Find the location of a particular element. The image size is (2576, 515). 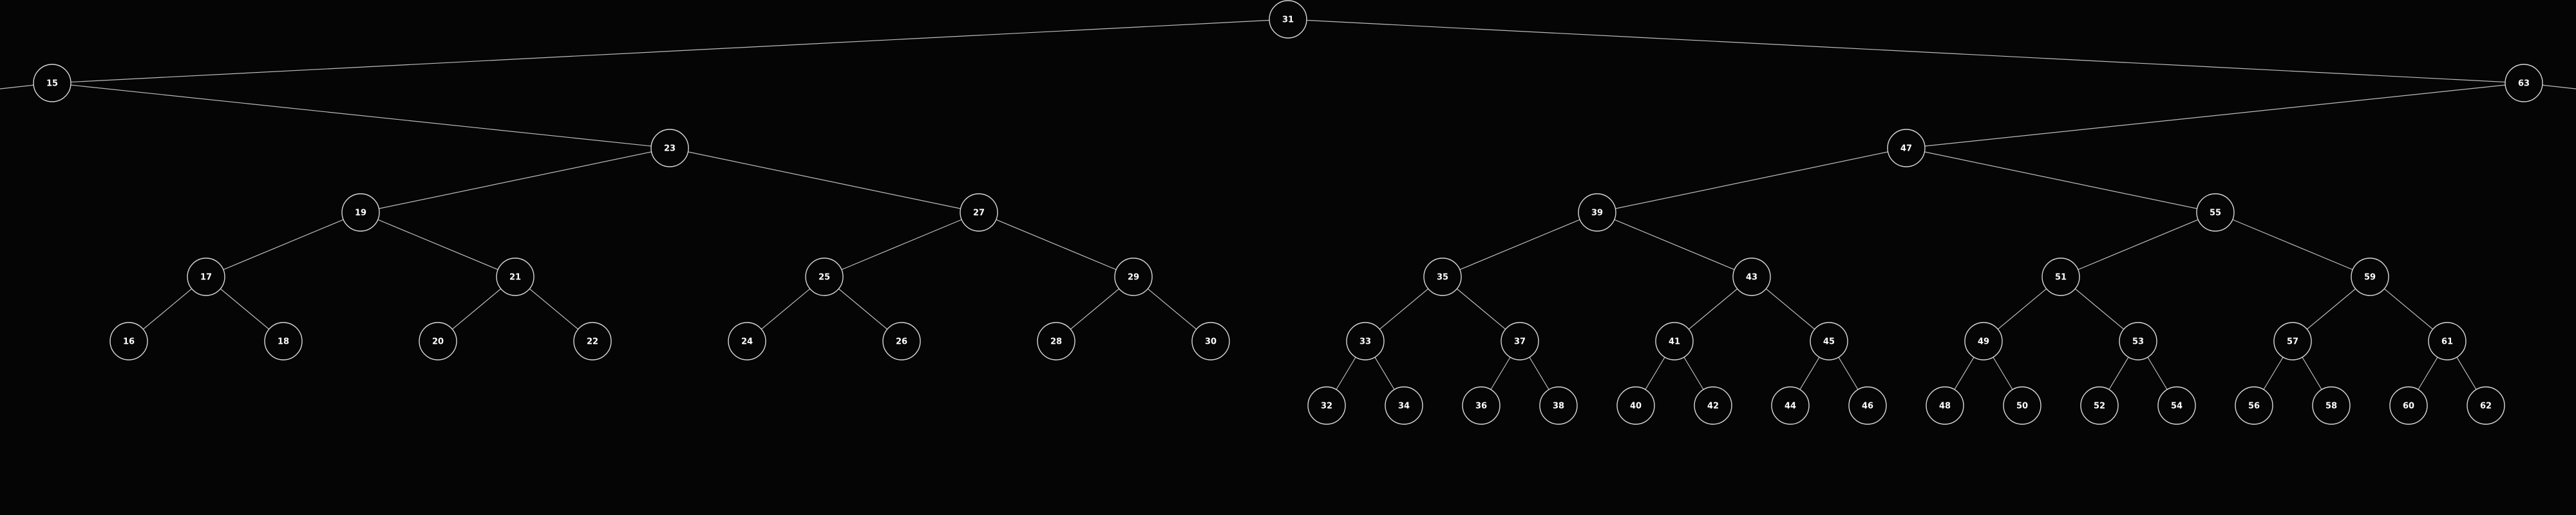

node-label: 22 is located at coordinates (592, 342).